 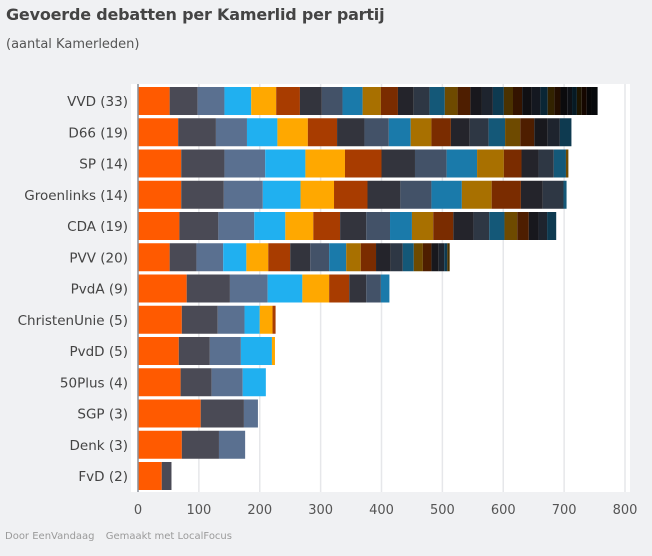 What do you see at coordinates (103, 477) in the screenshot?
I see `category-label: FvD (2)` at bounding box center [103, 477].